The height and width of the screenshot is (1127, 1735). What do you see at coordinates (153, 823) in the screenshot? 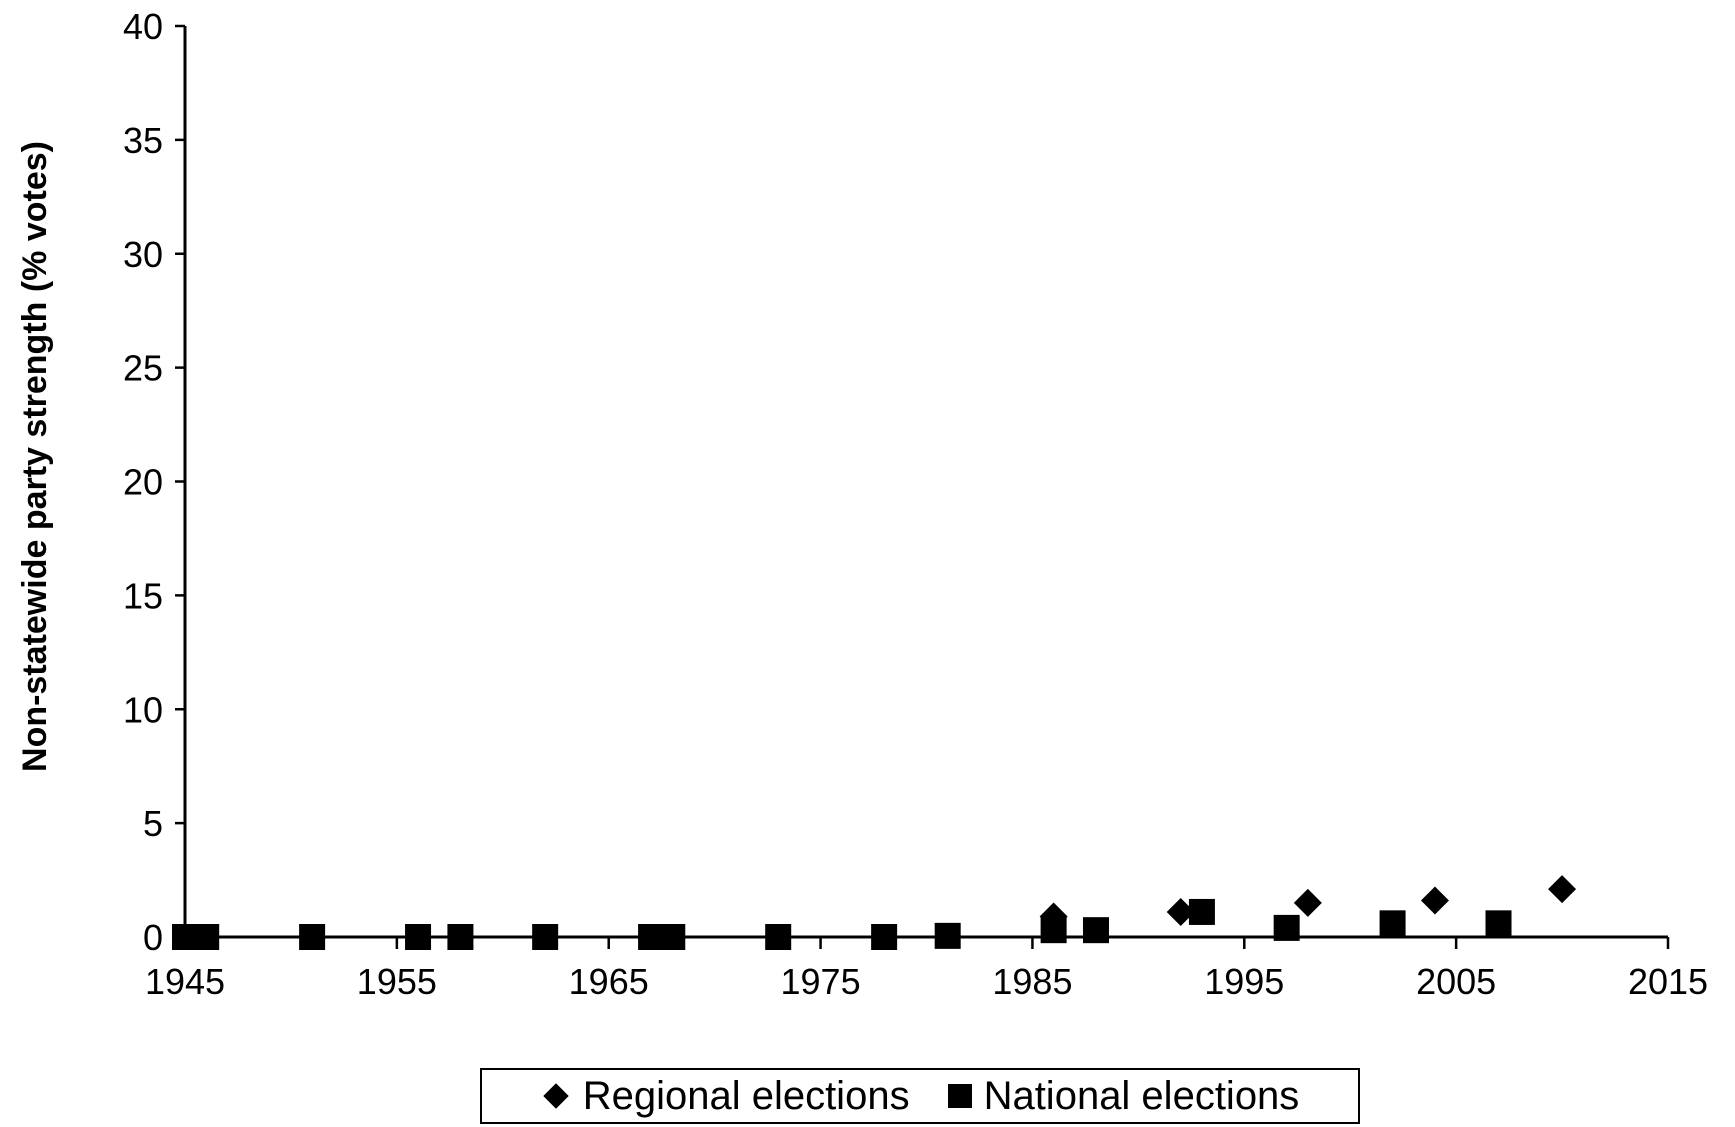
I see `y-tick-label: 5` at bounding box center [153, 823].